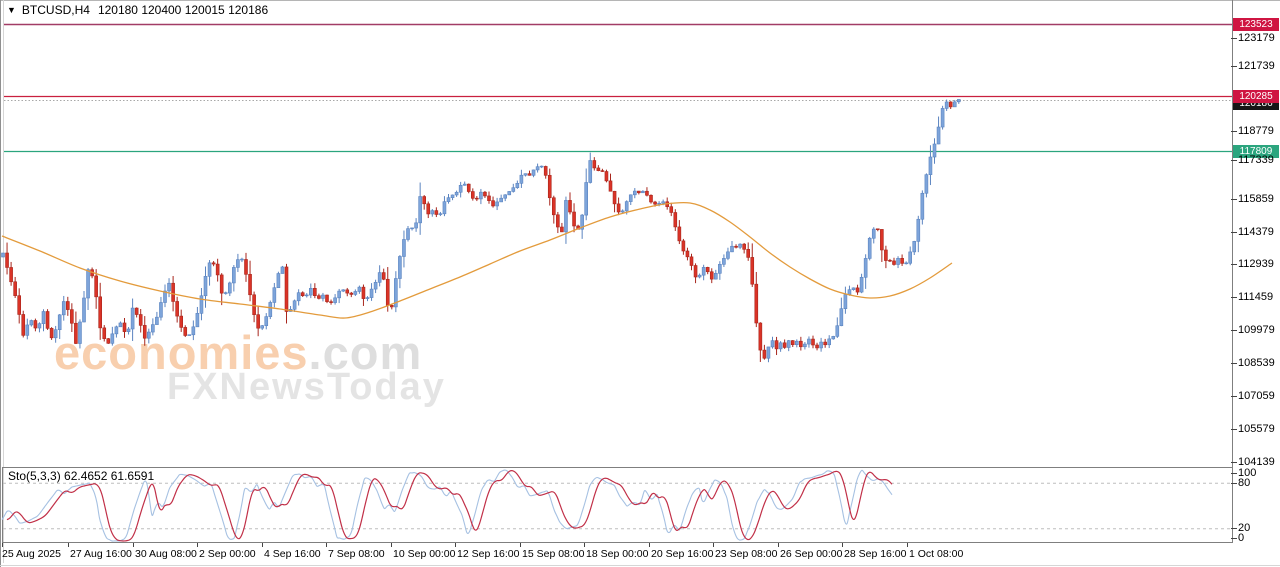  What do you see at coordinates (875, 554) in the screenshot?
I see `time-tick-label: 28 Sep 16:00` at bounding box center [875, 554].